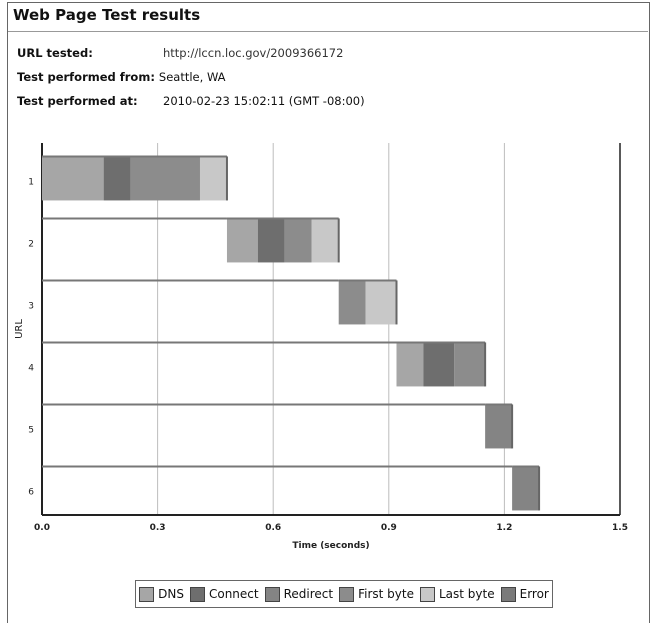 The width and height of the screenshot is (654, 623). I want to click on test-from-row: Test performed from: Seattle, WA, so click(121, 77).